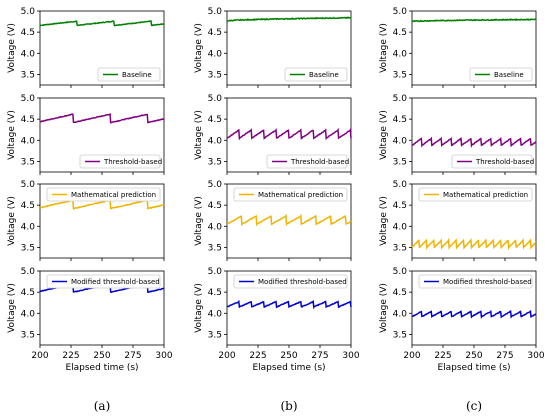 This screenshot has height=419, width=550. What do you see at coordinates (474, 406) in the screenshot?
I see `column-caption: (c)` at bounding box center [474, 406].